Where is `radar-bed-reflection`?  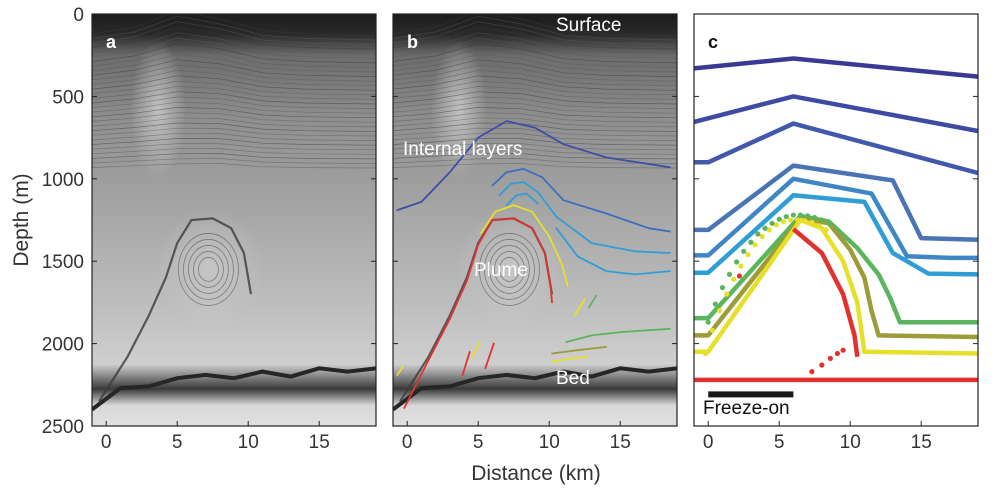 radar-bed-reflection is located at coordinates (535, 389).